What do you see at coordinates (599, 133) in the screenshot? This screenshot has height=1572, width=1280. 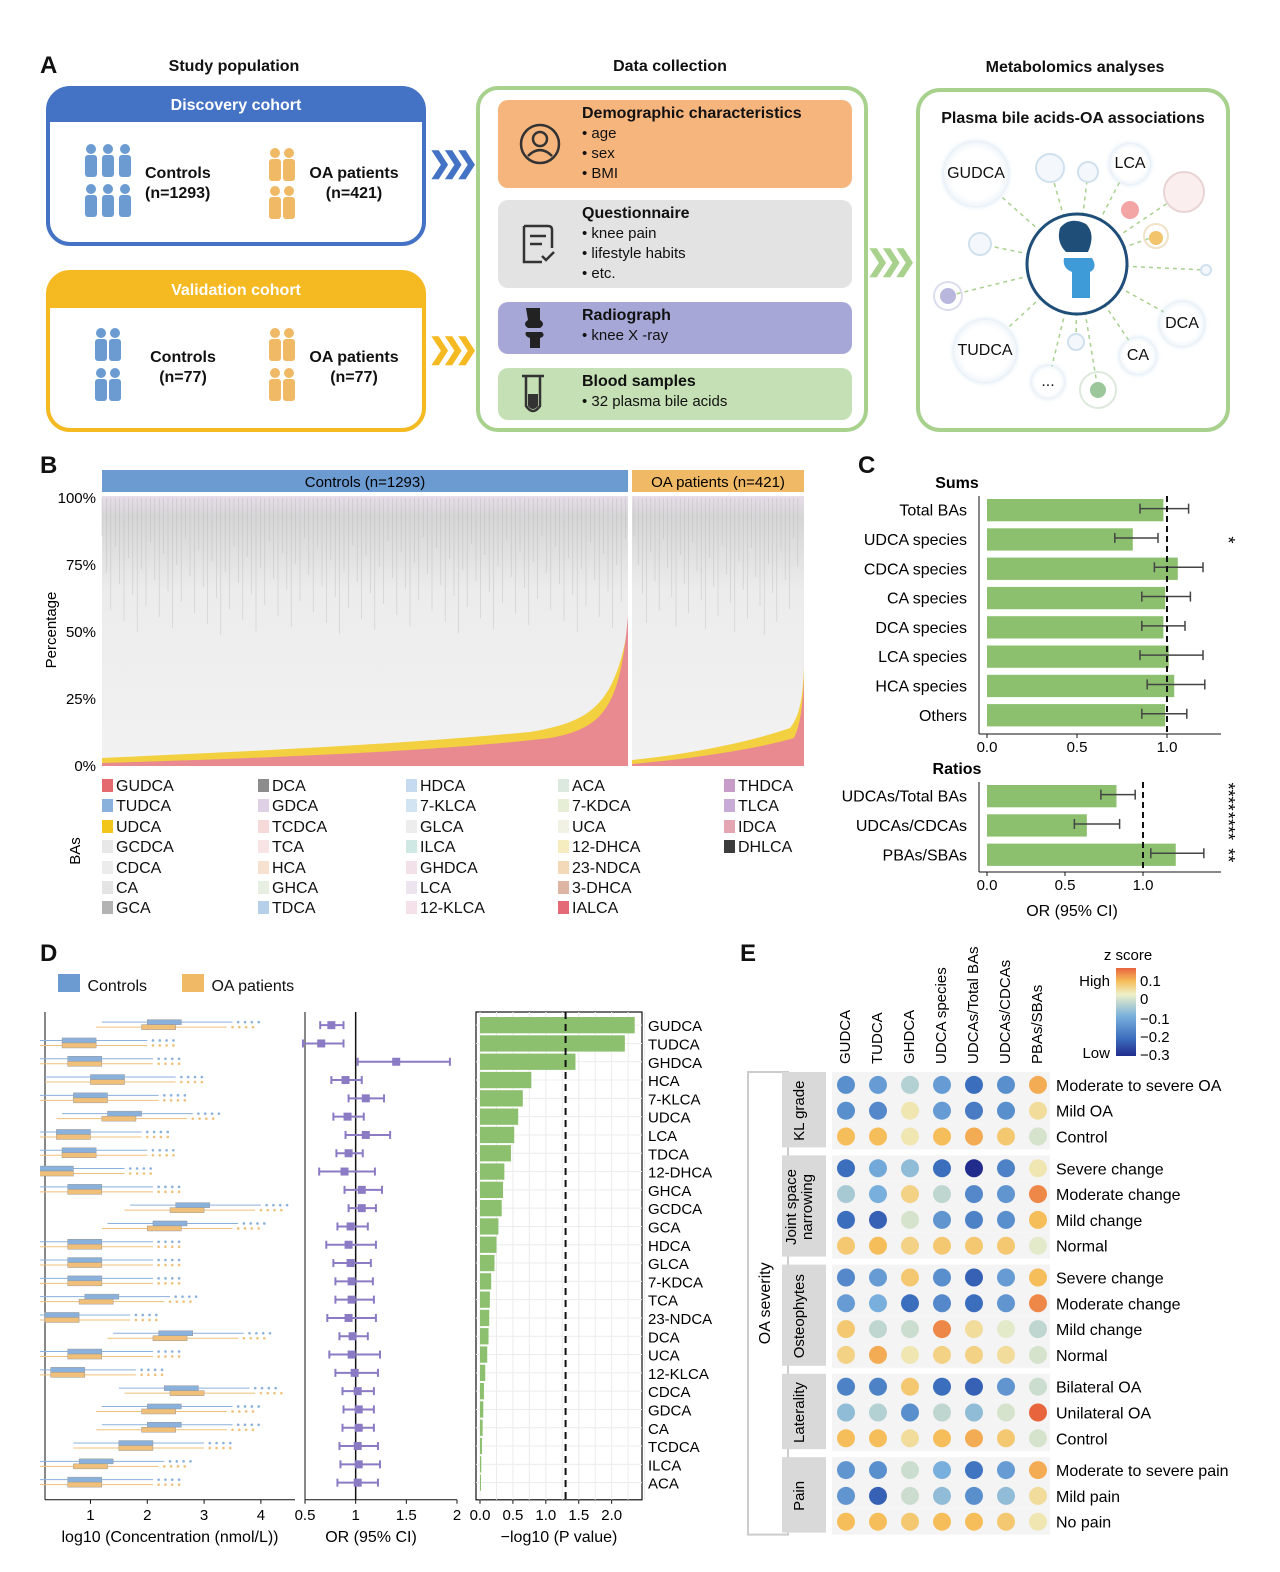 I see `demographic-item: • age` at bounding box center [599, 133].